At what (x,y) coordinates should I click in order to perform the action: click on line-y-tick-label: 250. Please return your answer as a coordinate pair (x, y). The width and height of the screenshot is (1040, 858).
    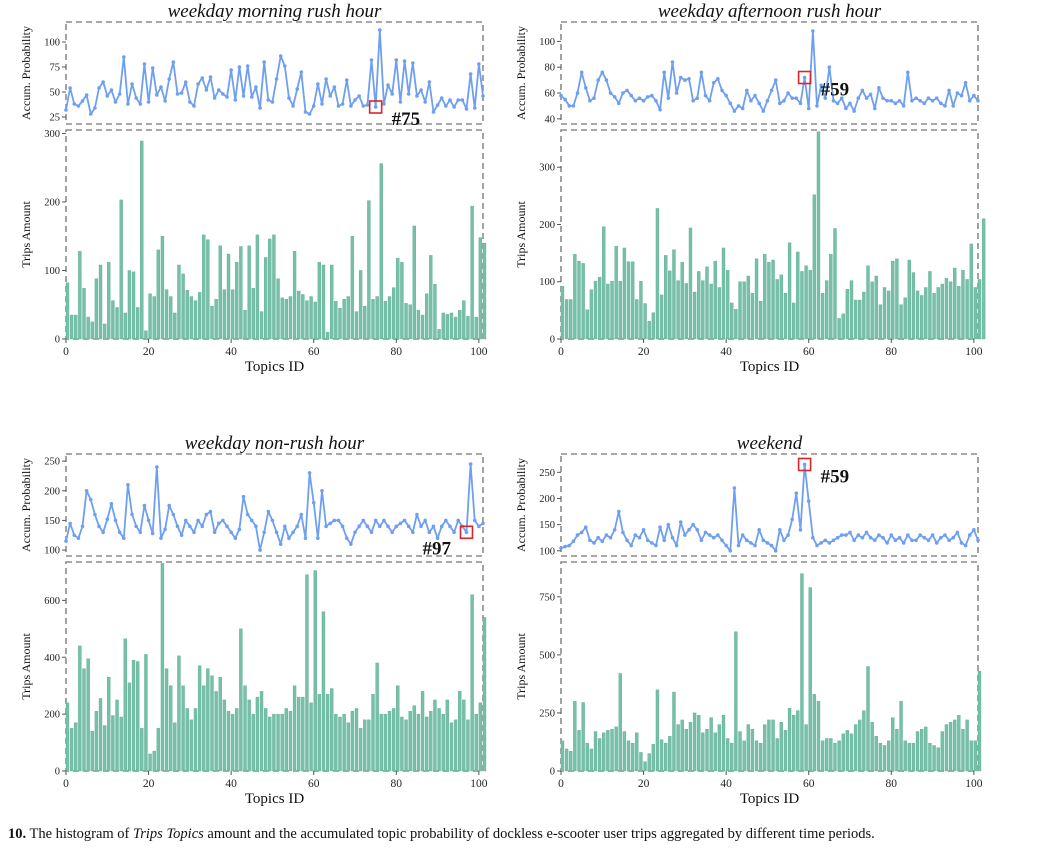
    Looking at the image, I should click on (52, 462).